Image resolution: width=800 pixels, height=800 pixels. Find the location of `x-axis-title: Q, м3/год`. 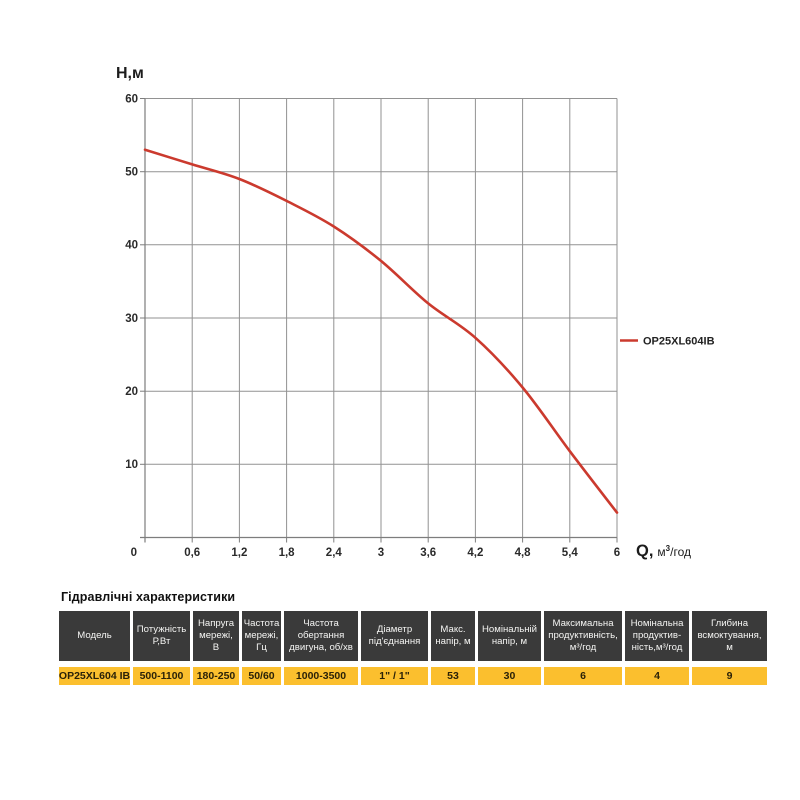

x-axis-title: Q, м3/год is located at coordinates (663, 551).